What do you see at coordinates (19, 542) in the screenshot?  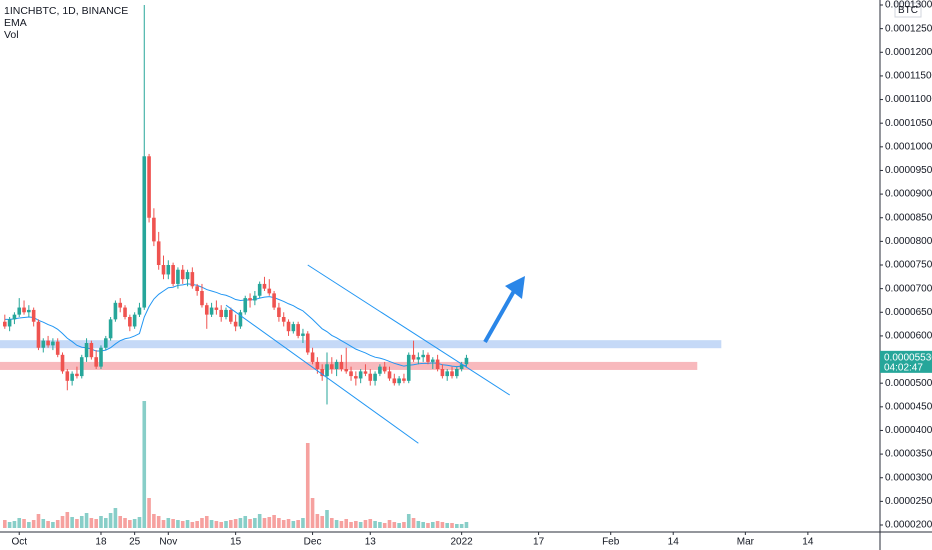 I see `x-tick-label: Oct` at bounding box center [19, 542].